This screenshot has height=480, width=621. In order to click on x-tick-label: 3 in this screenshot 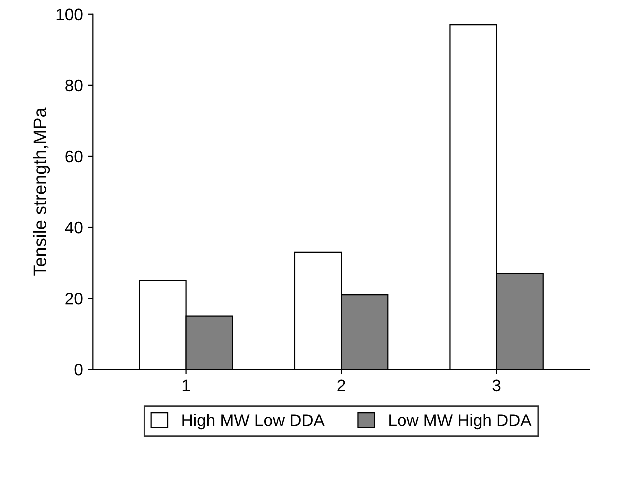, I will do `click(496, 386)`.